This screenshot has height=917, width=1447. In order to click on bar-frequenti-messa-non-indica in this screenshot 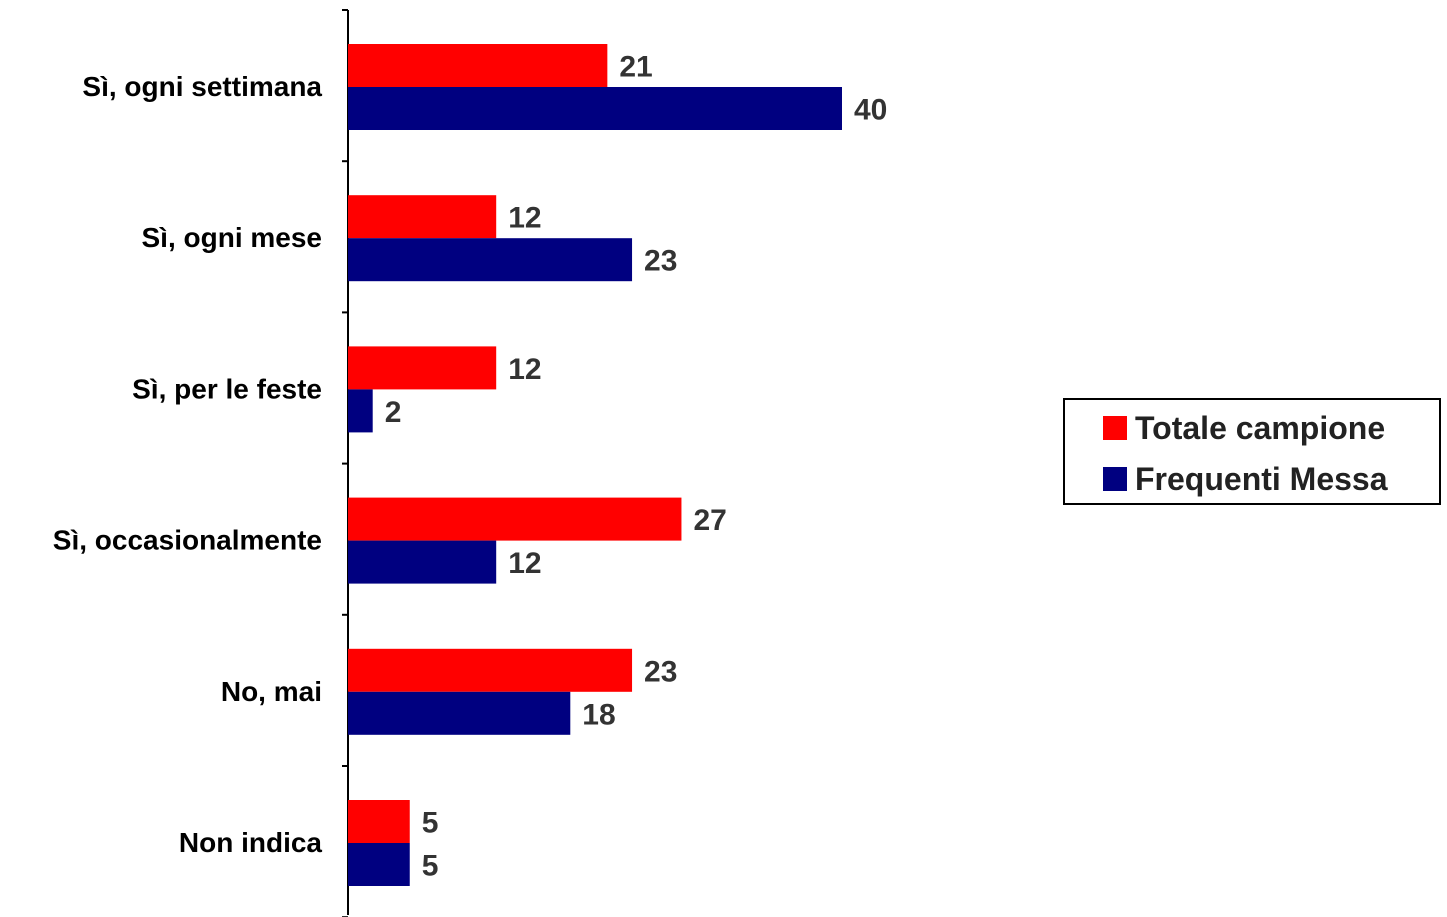, I will do `click(379, 864)`.